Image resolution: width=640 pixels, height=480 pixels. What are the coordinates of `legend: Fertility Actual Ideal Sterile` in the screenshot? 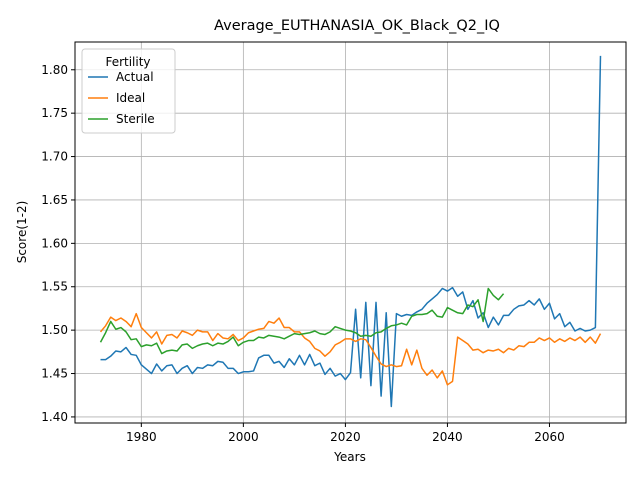 It's located at (128, 91).